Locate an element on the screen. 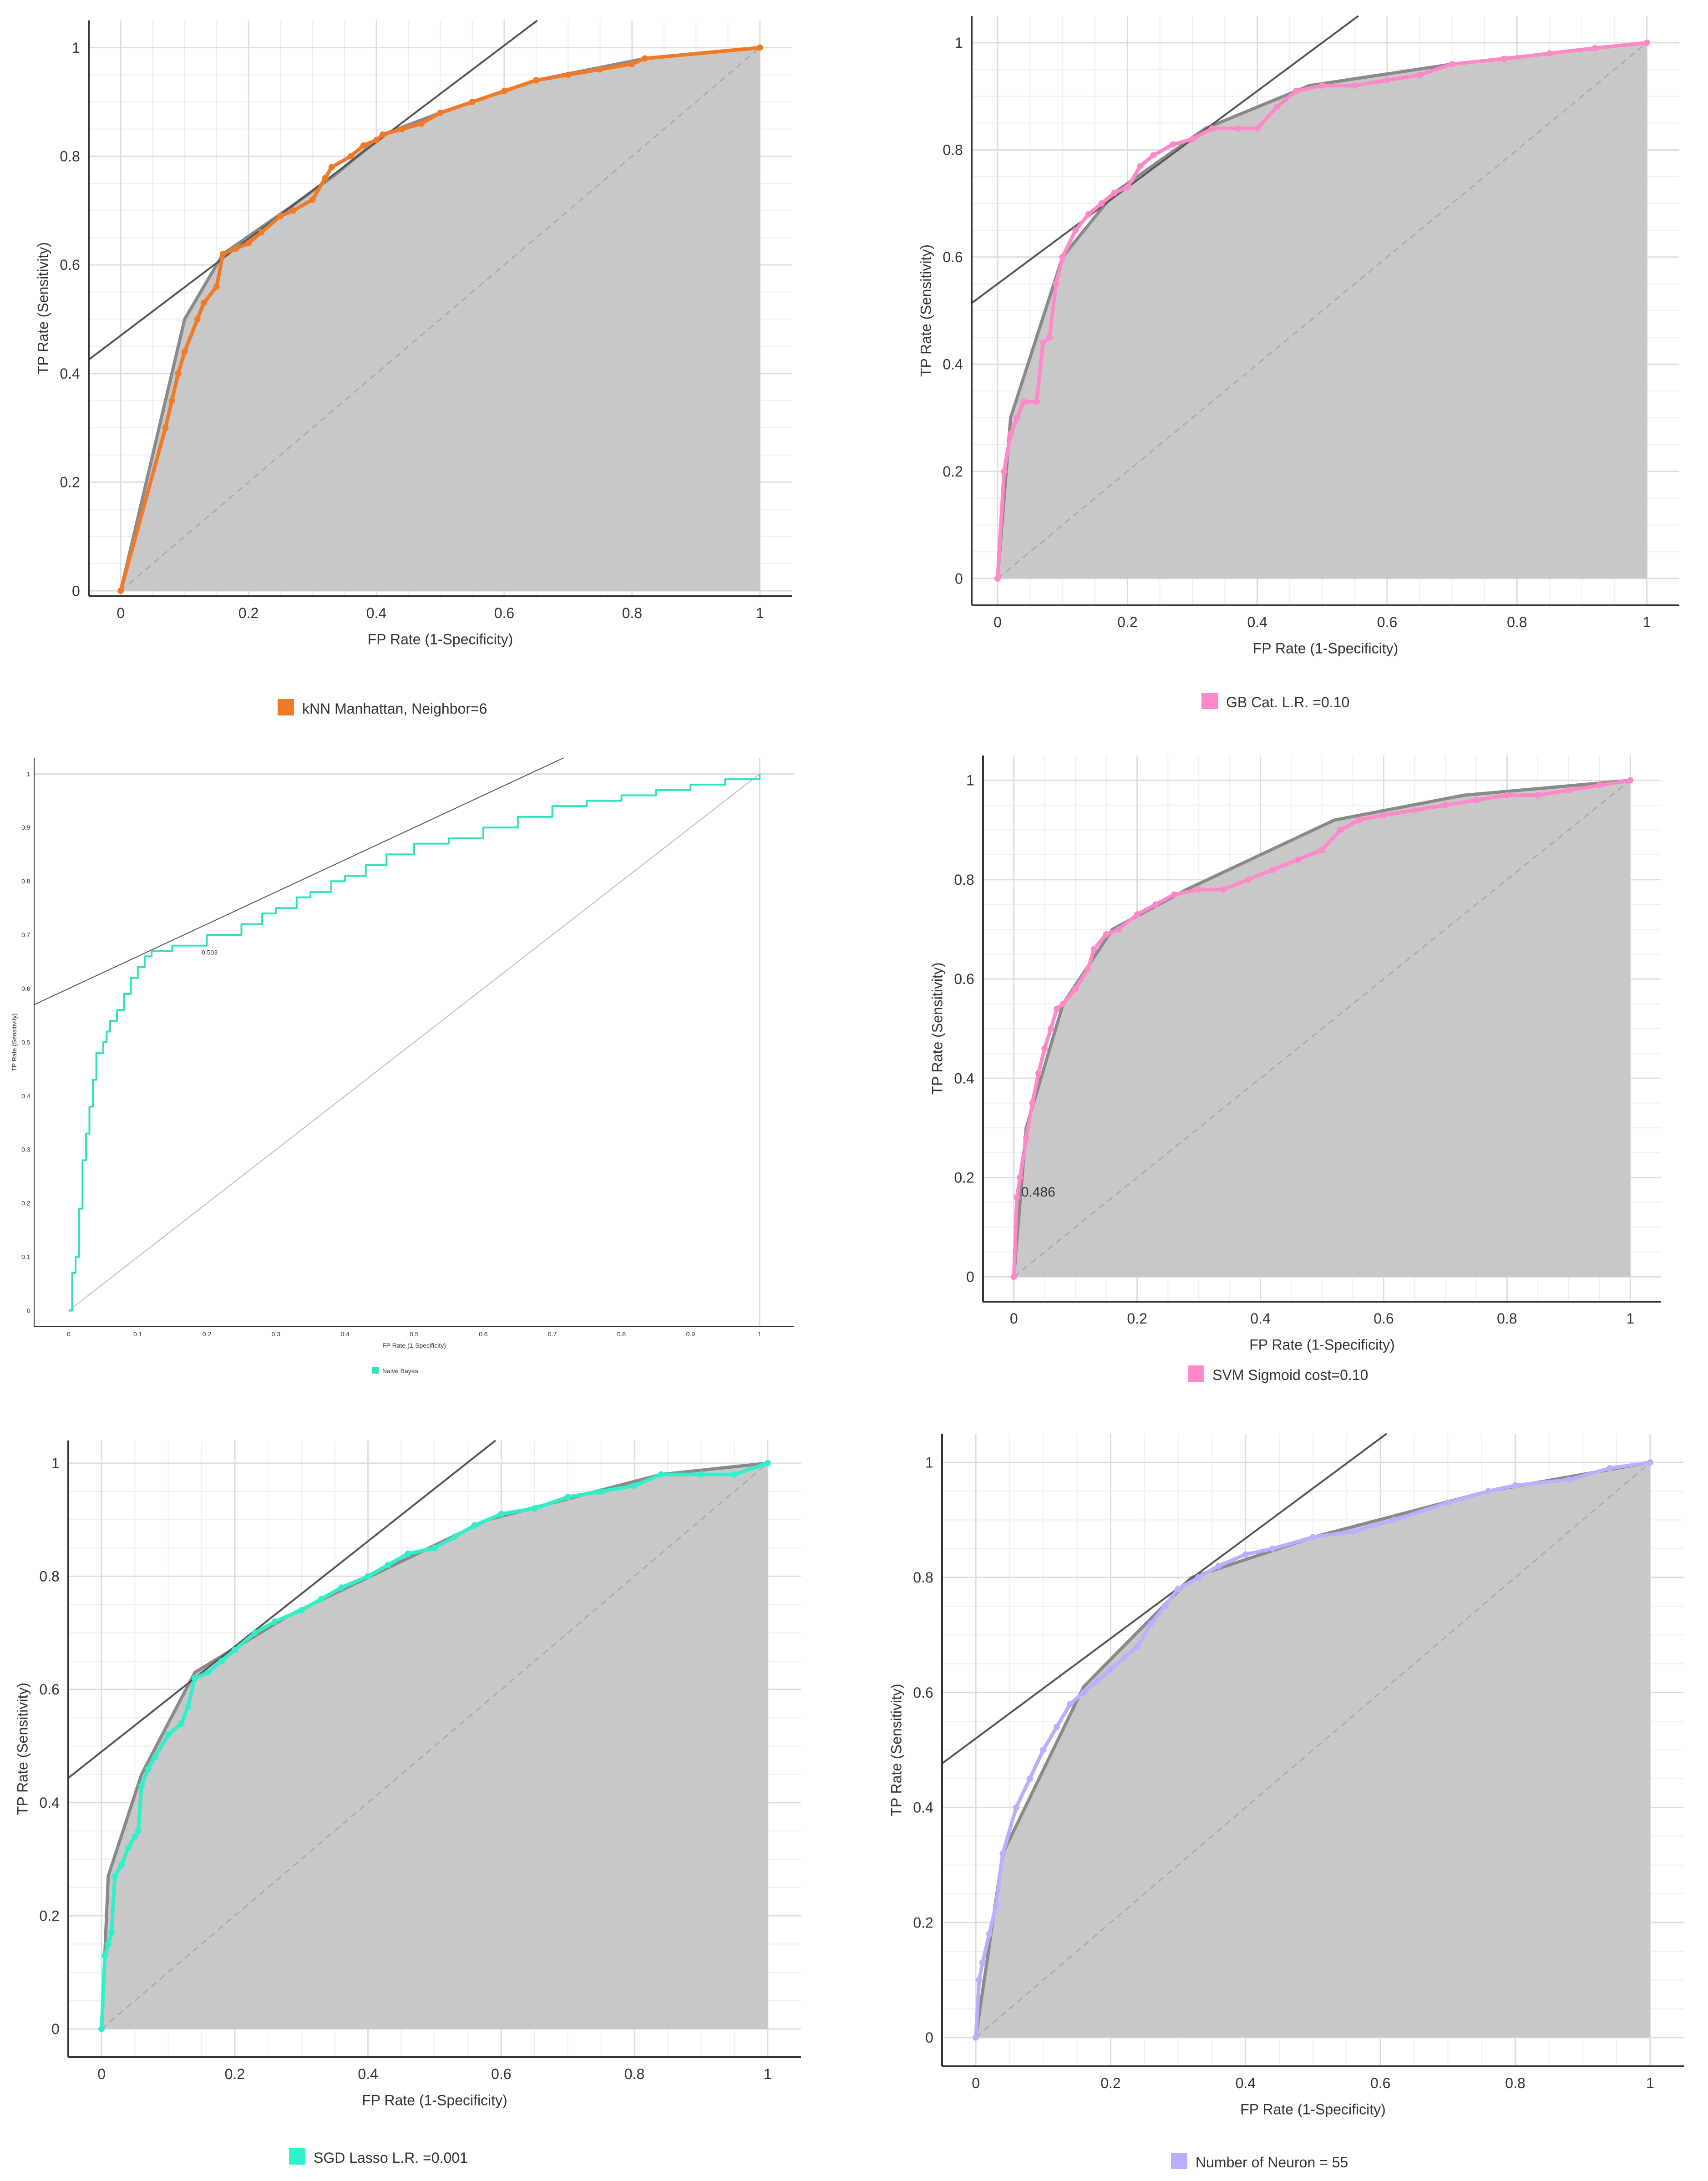 The width and height of the screenshot is (1708, 2181). threshold-label: 0.486 is located at coordinates (1038, 1192).